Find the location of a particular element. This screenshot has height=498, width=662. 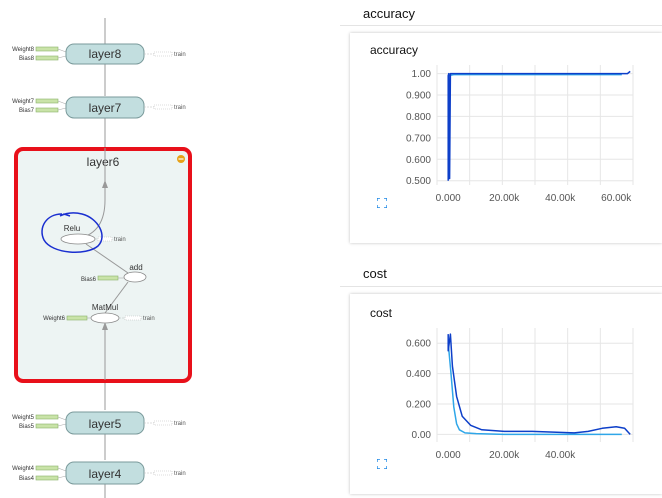

y-tick-label: 0.800 is located at coordinates (418, 117).